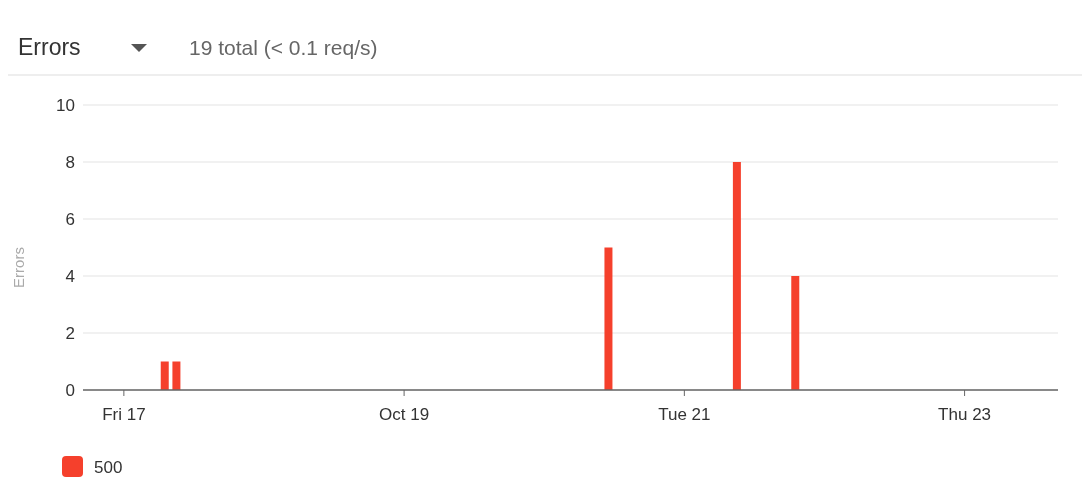 The width and height of the screenshot is (1090, 495). I want to click on chart-title: Errors, so click(49, 47).